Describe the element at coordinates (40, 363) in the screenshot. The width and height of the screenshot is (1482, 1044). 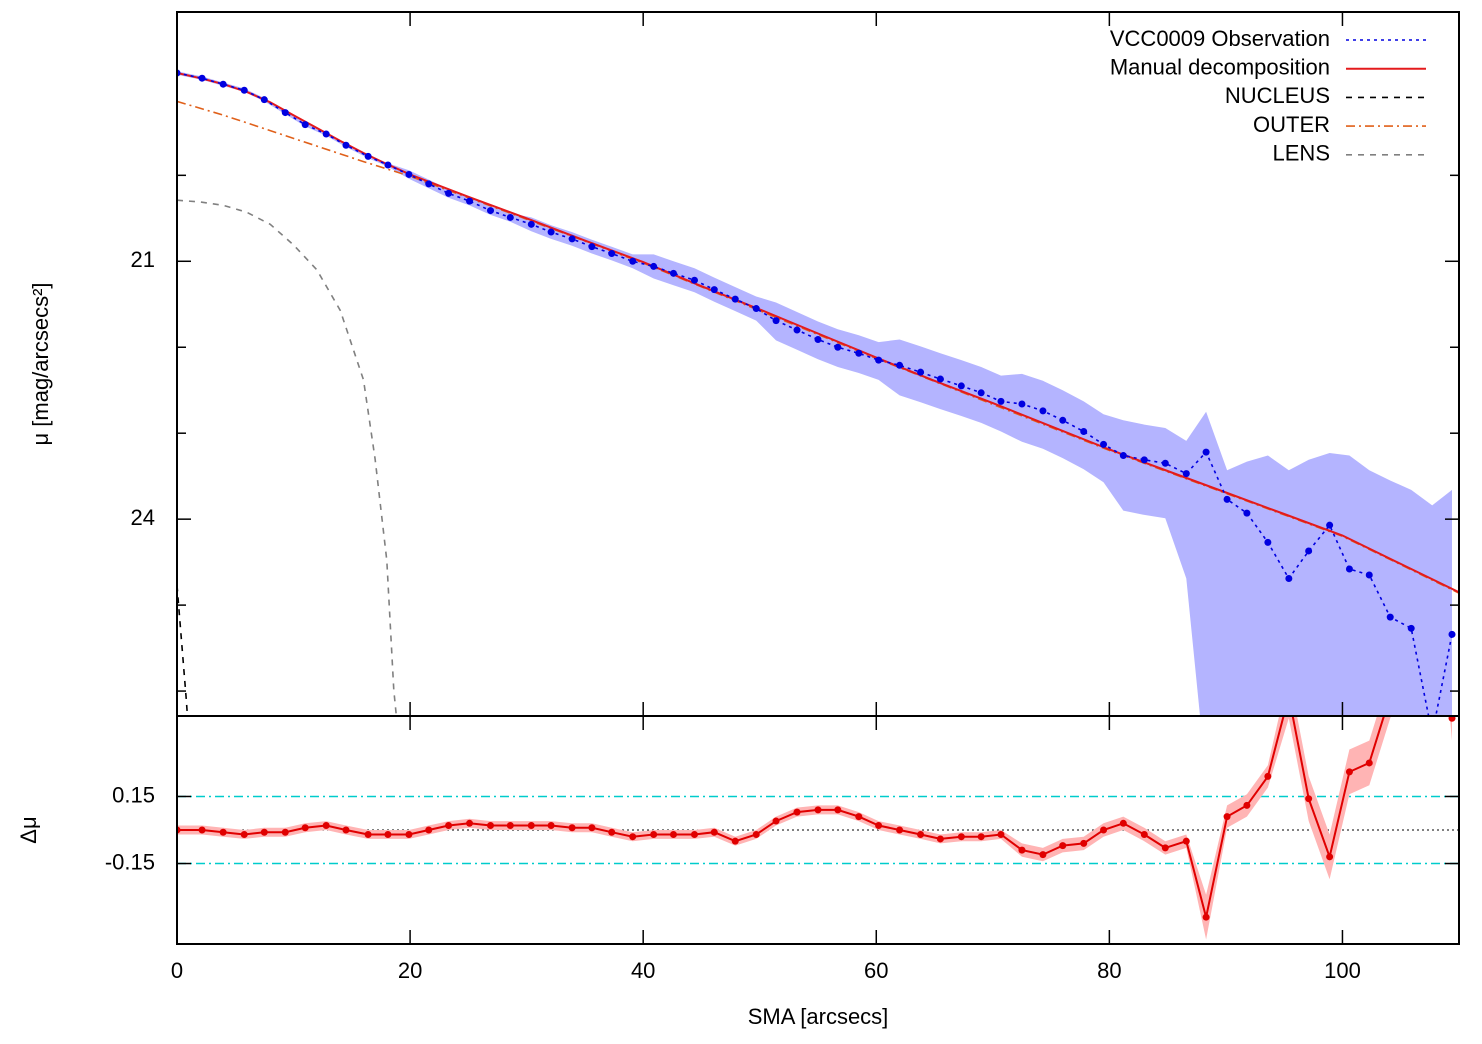
I see `y-axis-label: μ [mag/arcsecs²]` at that location.